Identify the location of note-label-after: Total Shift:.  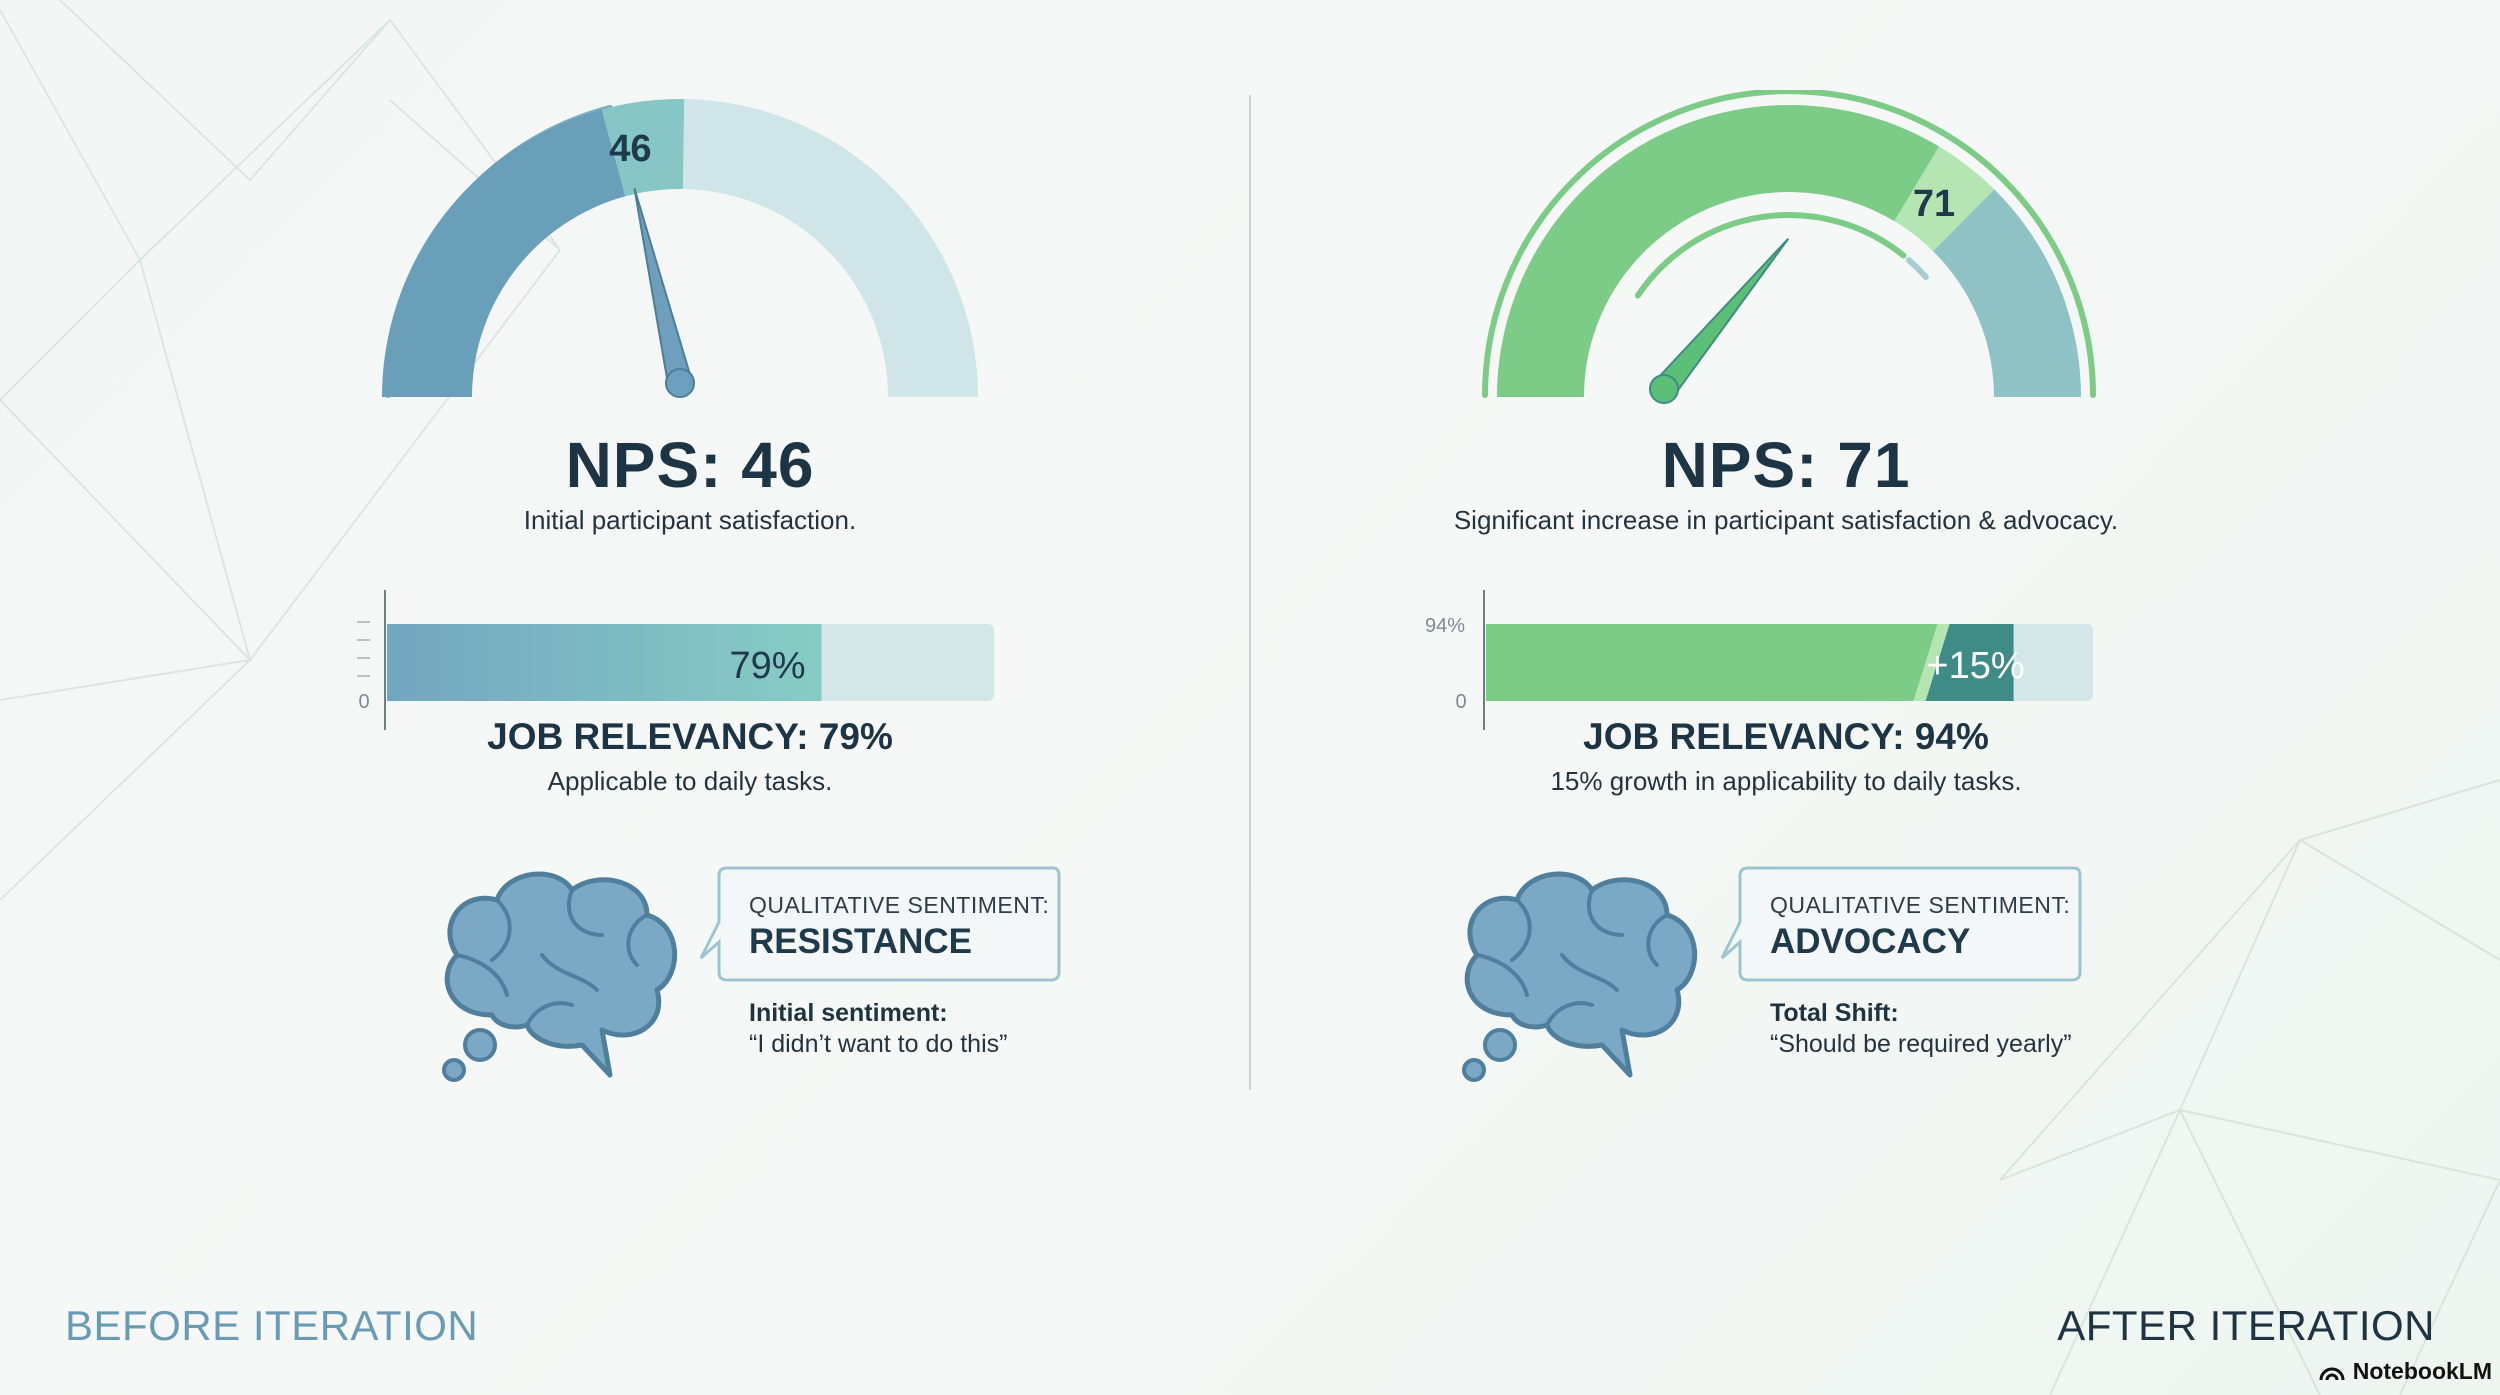
(1834, 1013).